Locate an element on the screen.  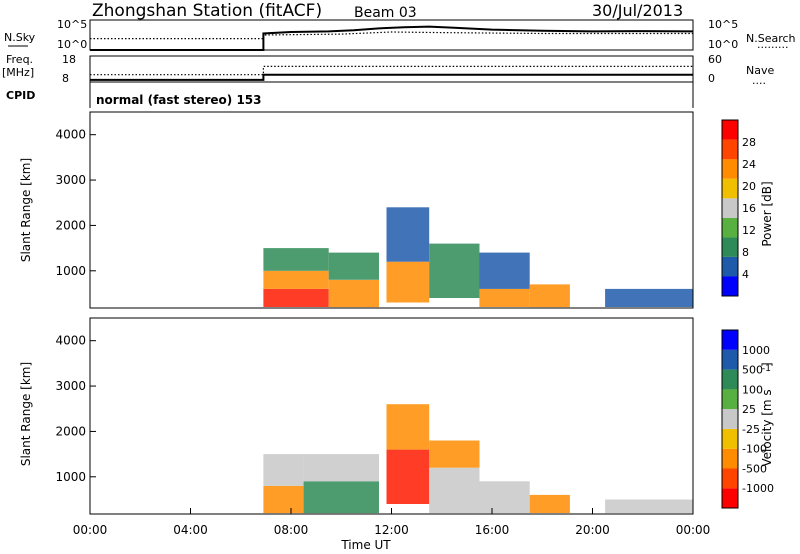
velocity-cells is located at coordinates (478, 459).